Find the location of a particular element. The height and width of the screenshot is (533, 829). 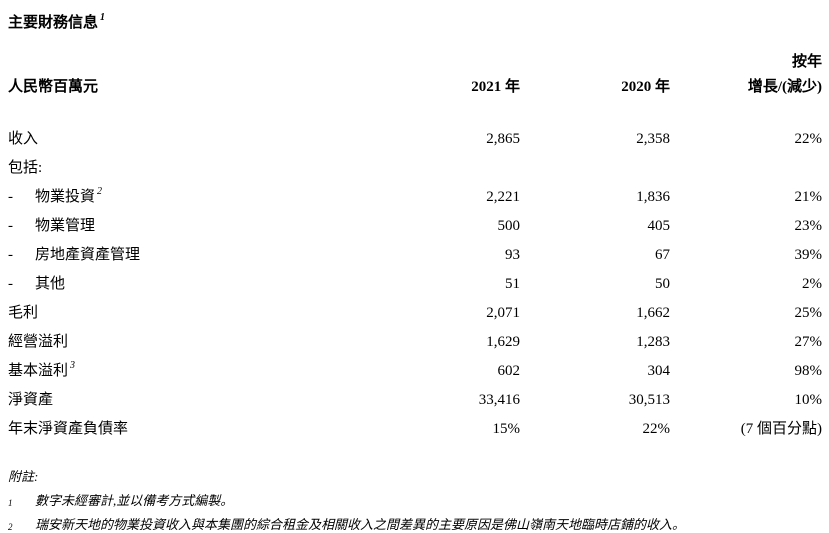

value-2021: 2,865 is located at coordinates (503, 139).